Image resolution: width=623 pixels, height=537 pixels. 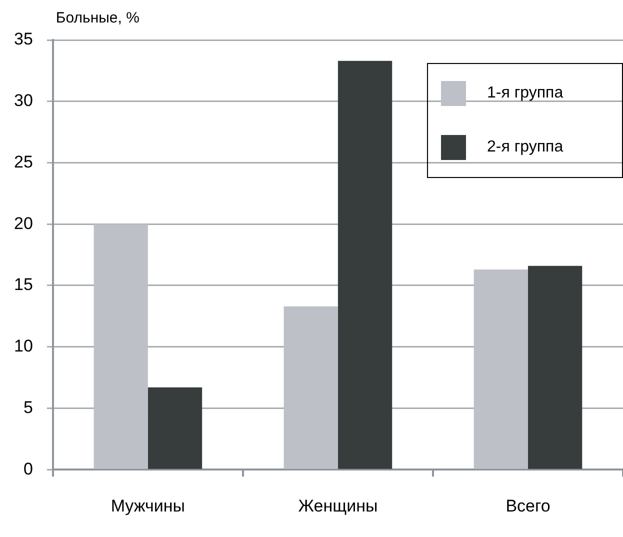 I want to click on legend-label: 1-я группа, so click(x=525, y=93).